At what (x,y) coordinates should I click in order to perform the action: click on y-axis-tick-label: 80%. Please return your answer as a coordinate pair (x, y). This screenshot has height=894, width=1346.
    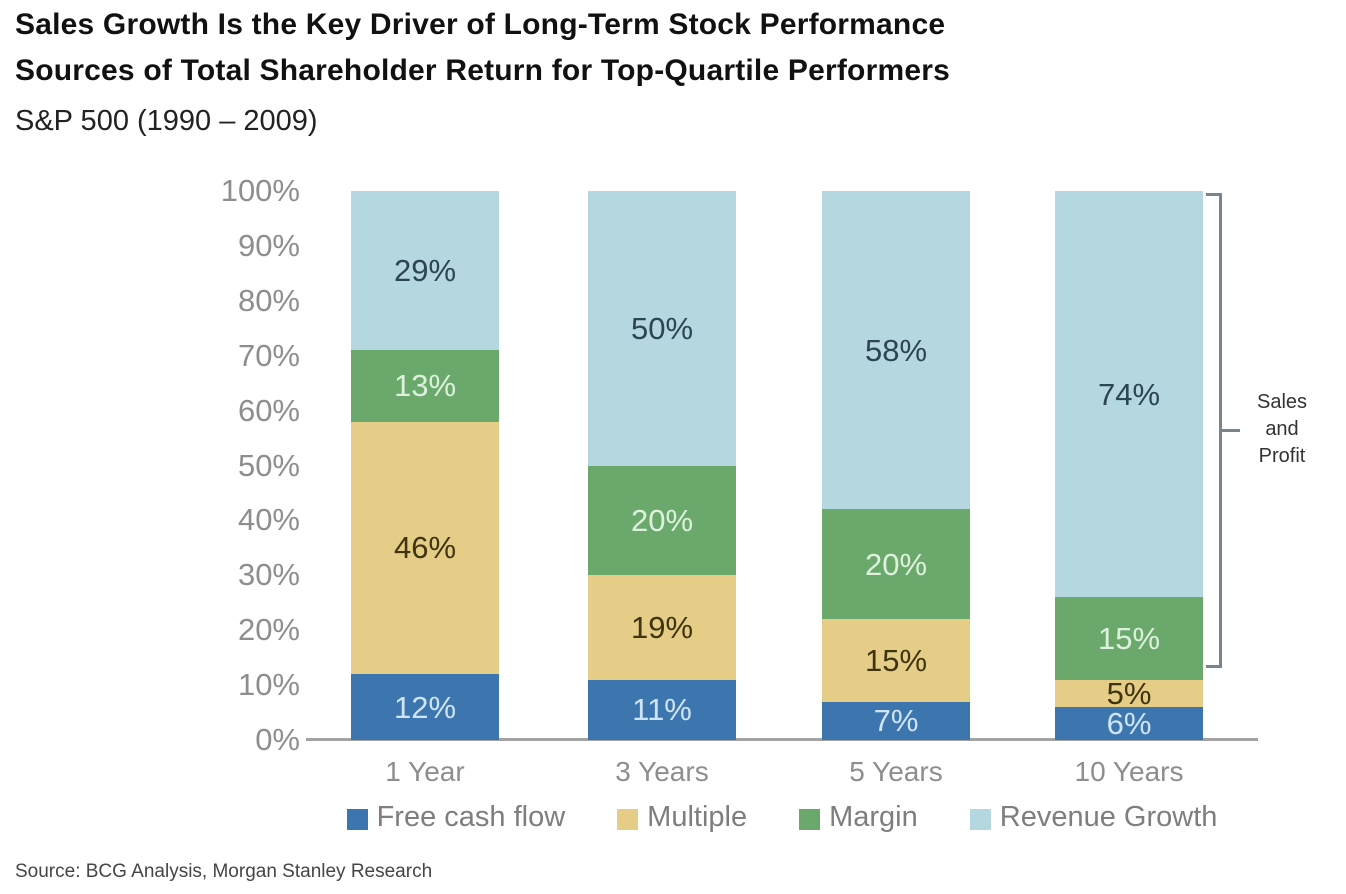
    Looking at the image, I should click on (268, 300).